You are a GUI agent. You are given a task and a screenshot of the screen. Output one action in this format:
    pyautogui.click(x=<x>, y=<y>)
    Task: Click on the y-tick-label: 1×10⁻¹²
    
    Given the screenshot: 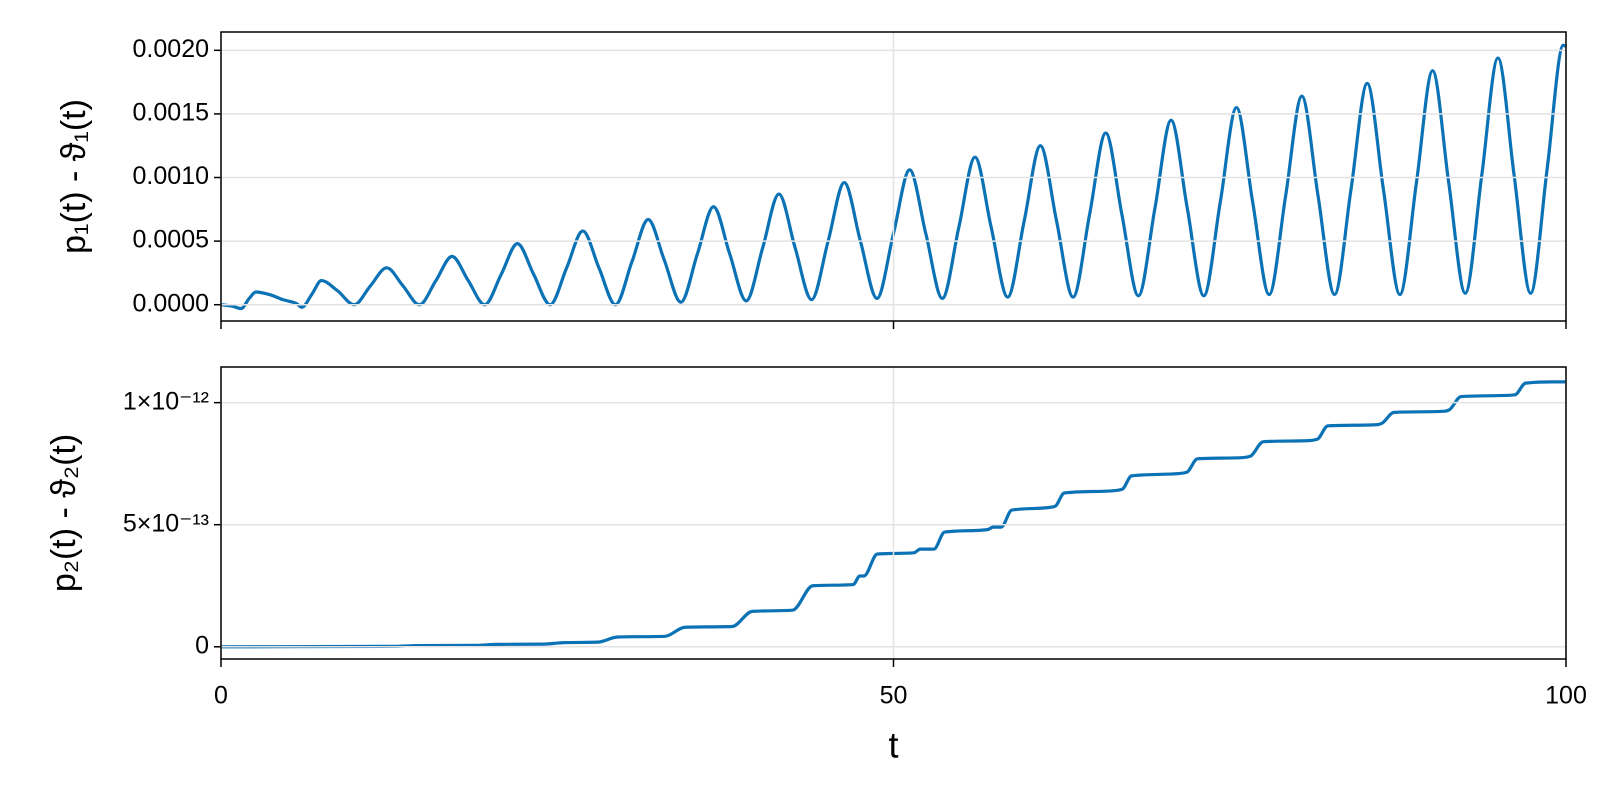 What is the action you would take?
    pyautogui.click(x=166, y=401)
    